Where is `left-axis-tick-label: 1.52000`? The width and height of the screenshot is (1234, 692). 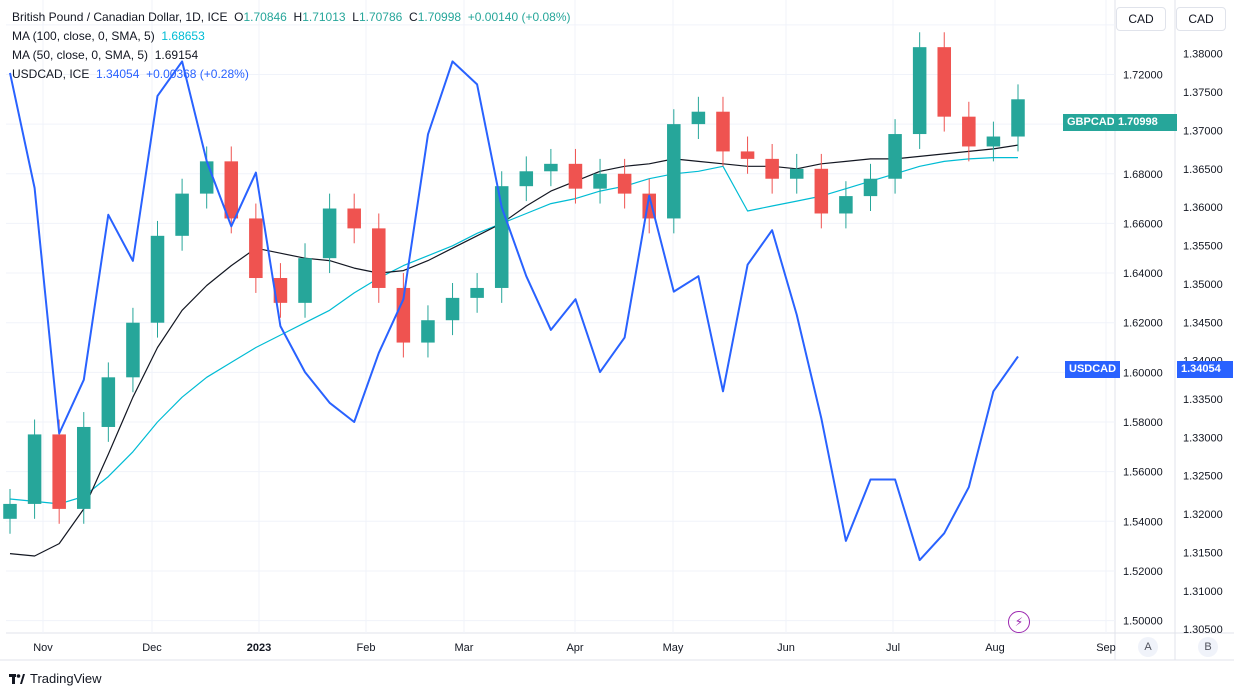 left-axis-tick-label: 1.52000 is located at coordinates (1143, 572).